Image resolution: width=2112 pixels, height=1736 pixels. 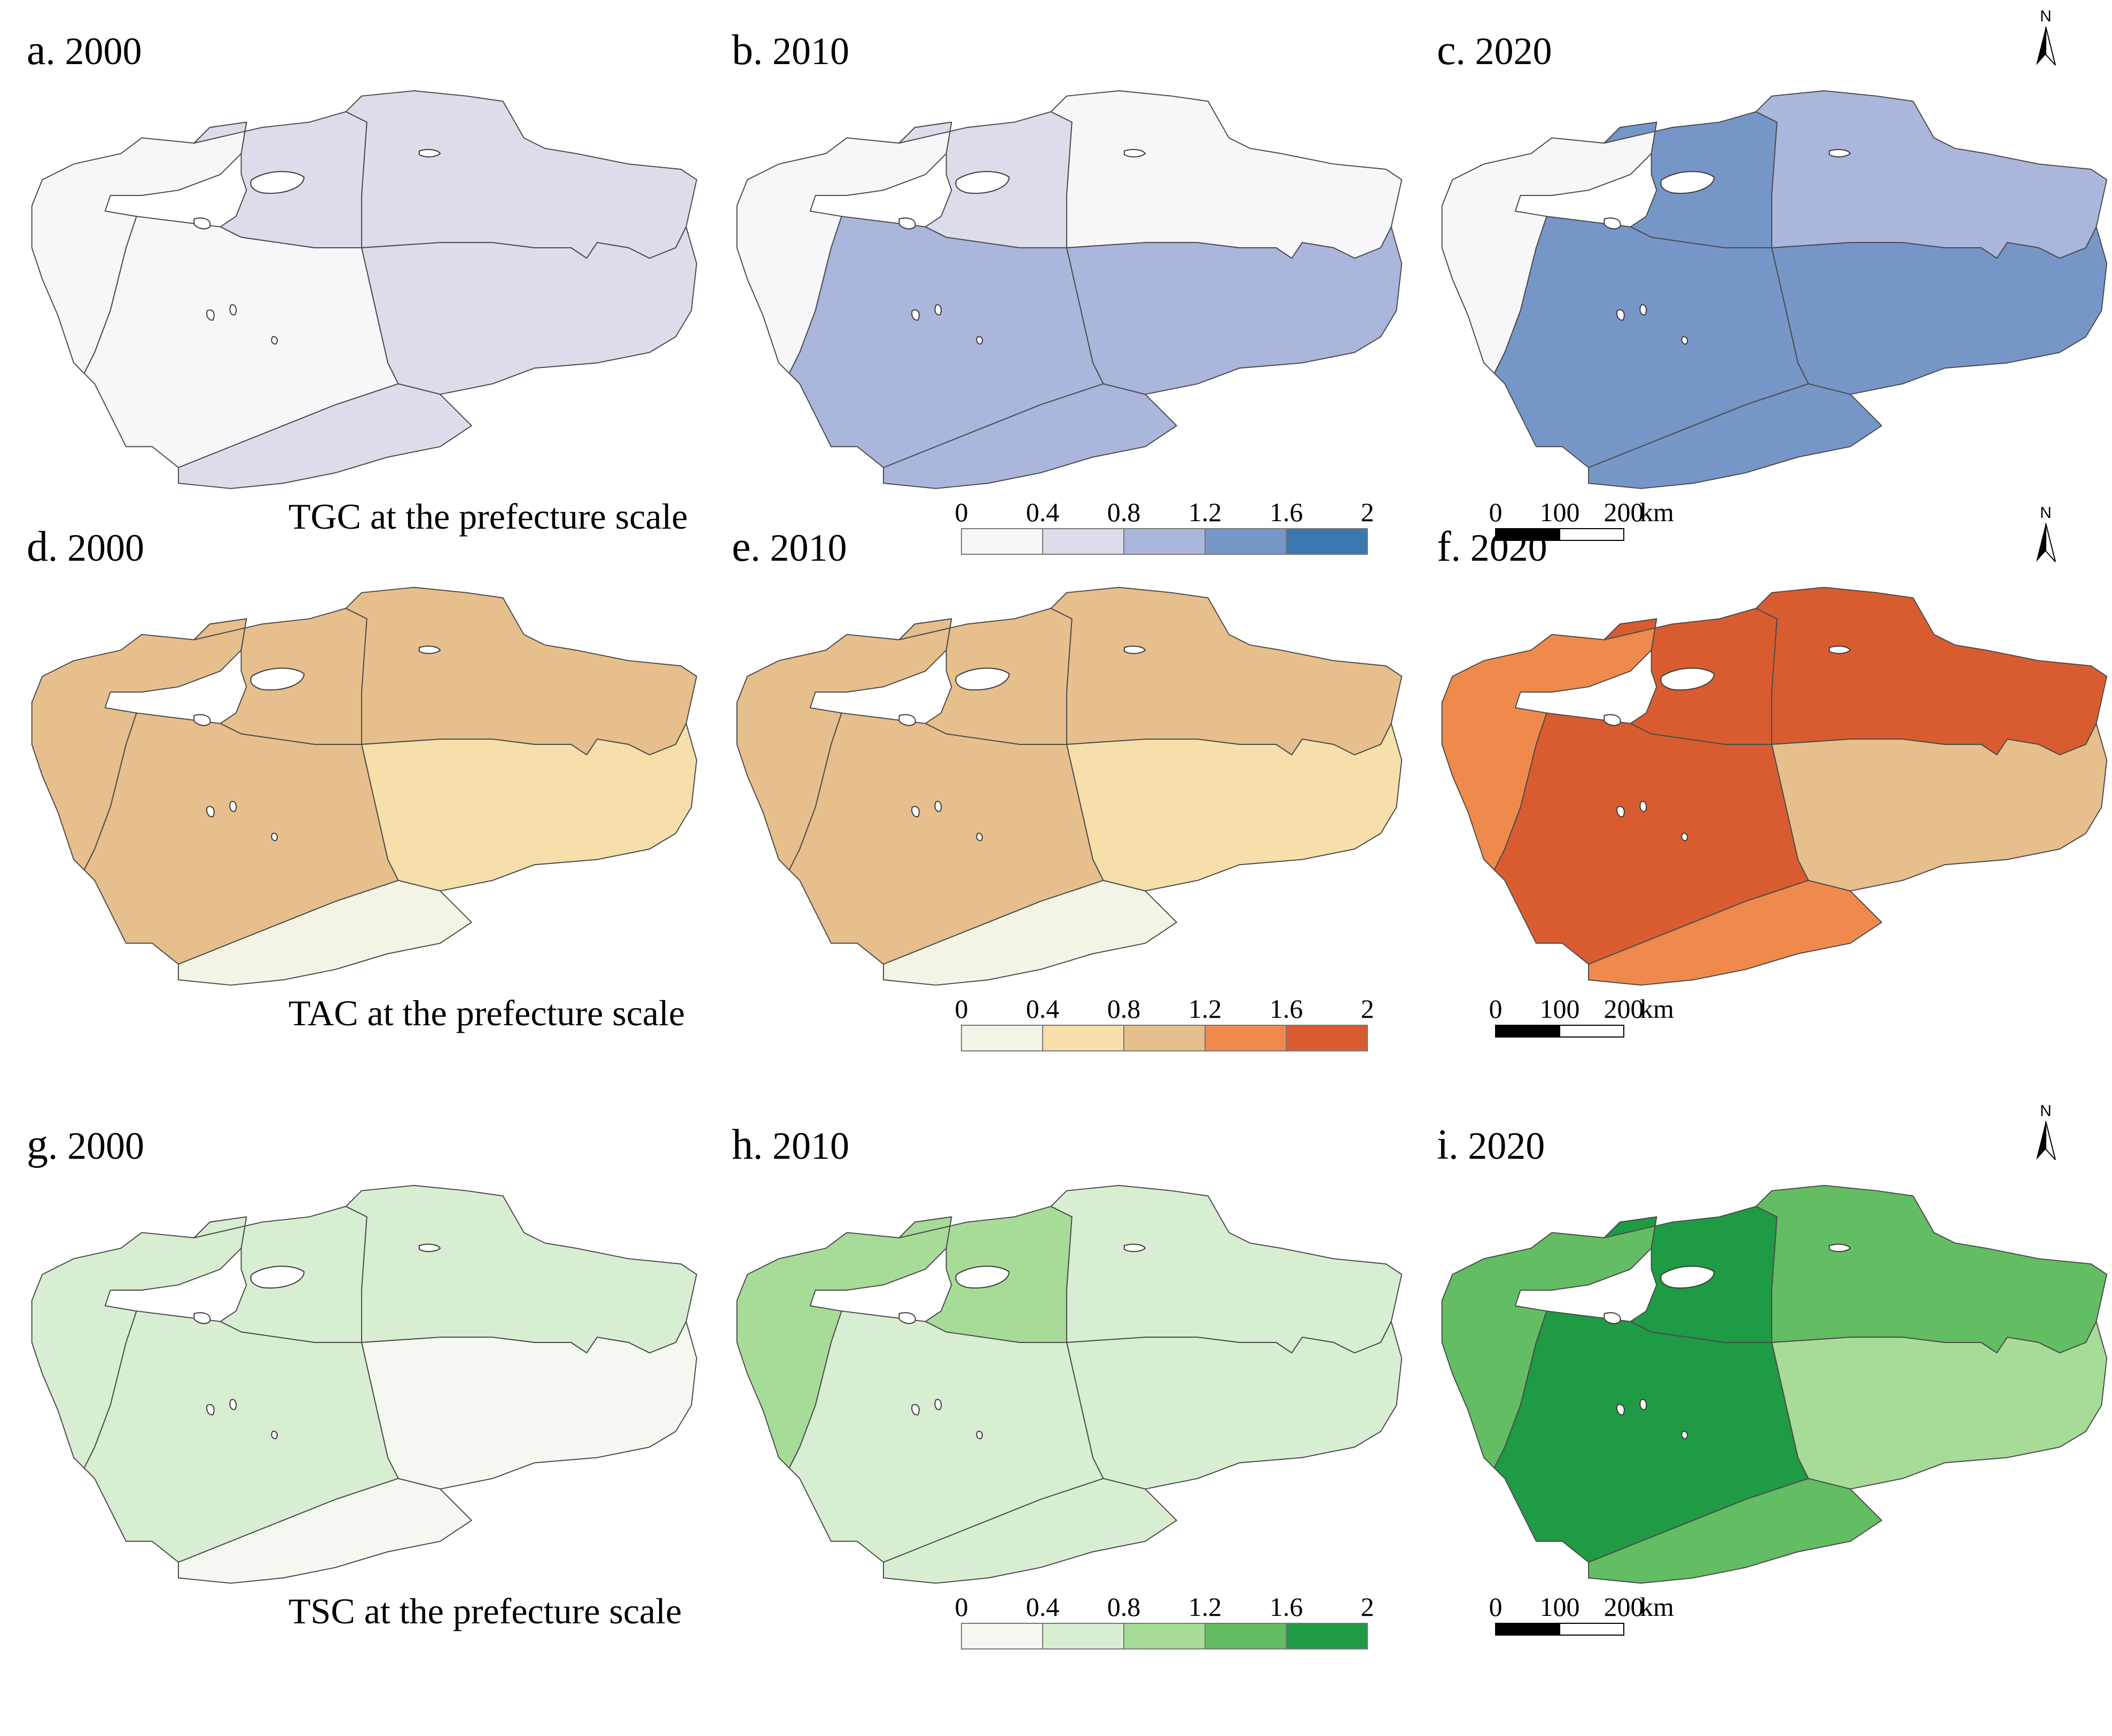 I want to click on panel-d: d. 2000, so click(x=362, y=754).